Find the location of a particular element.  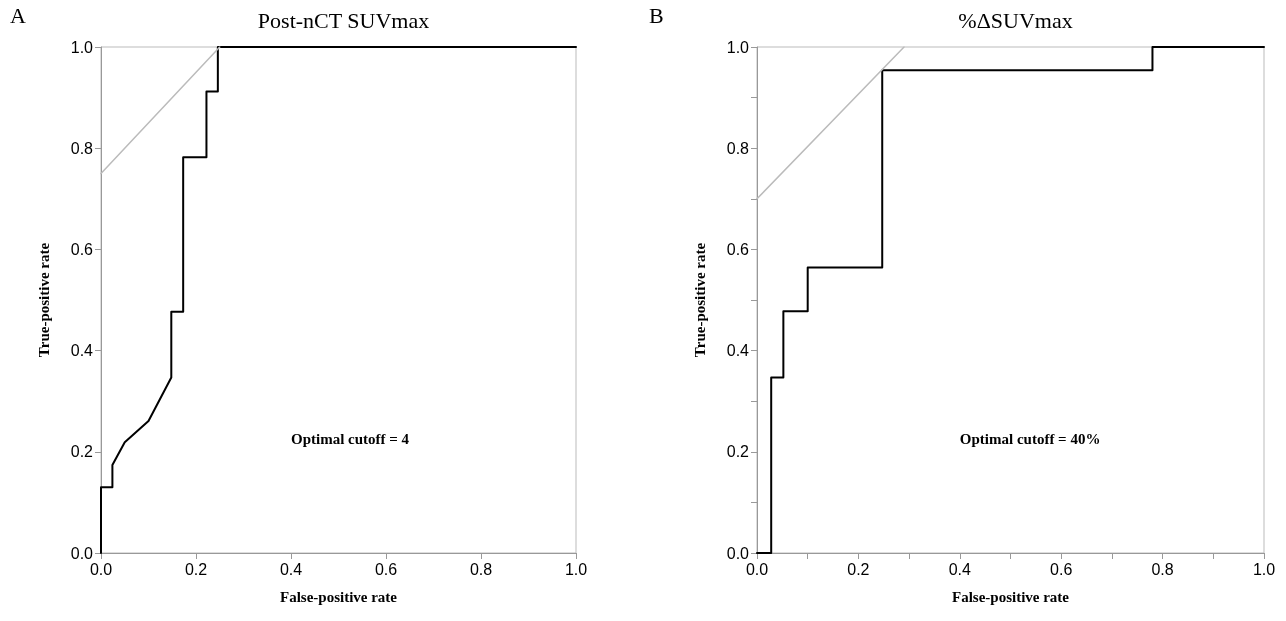

chart-title: Post-nCT SUVmax is located at coordinates (343, 20).